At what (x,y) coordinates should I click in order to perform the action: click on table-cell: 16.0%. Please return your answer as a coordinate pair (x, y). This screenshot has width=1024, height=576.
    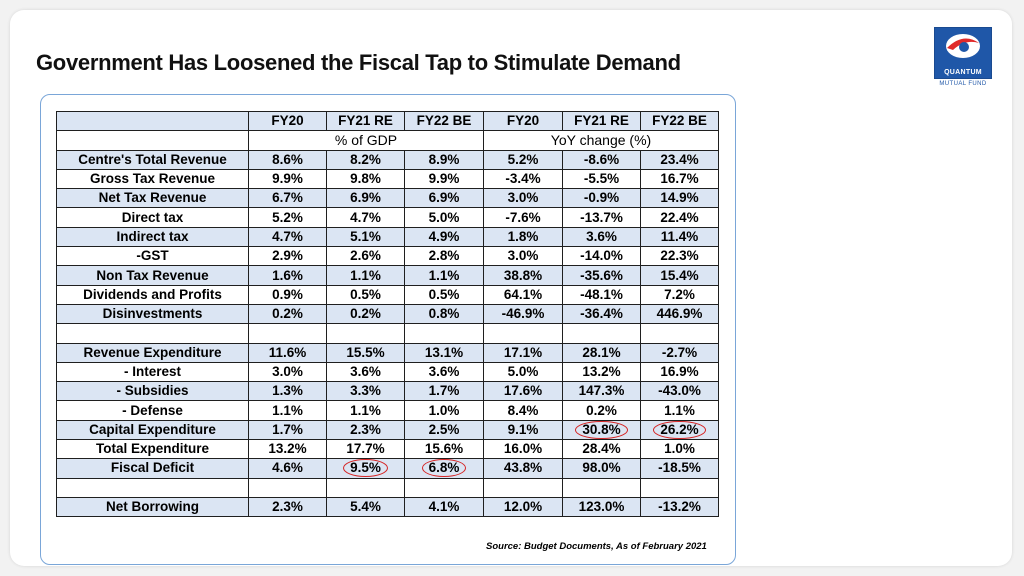
    Looking at the image, I should click on (523, 449).